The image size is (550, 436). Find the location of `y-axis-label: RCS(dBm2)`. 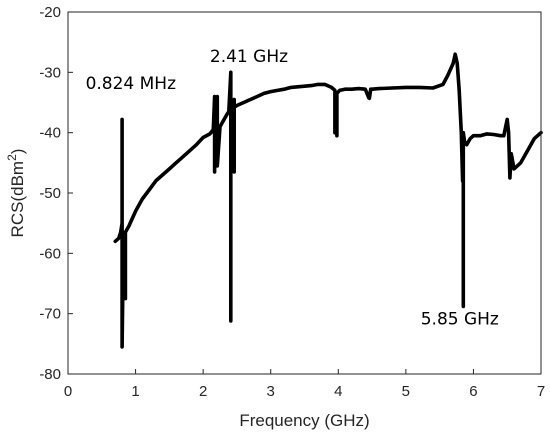

y-axis-label: RCS(dBm2) is located at coordinates (16, 193).